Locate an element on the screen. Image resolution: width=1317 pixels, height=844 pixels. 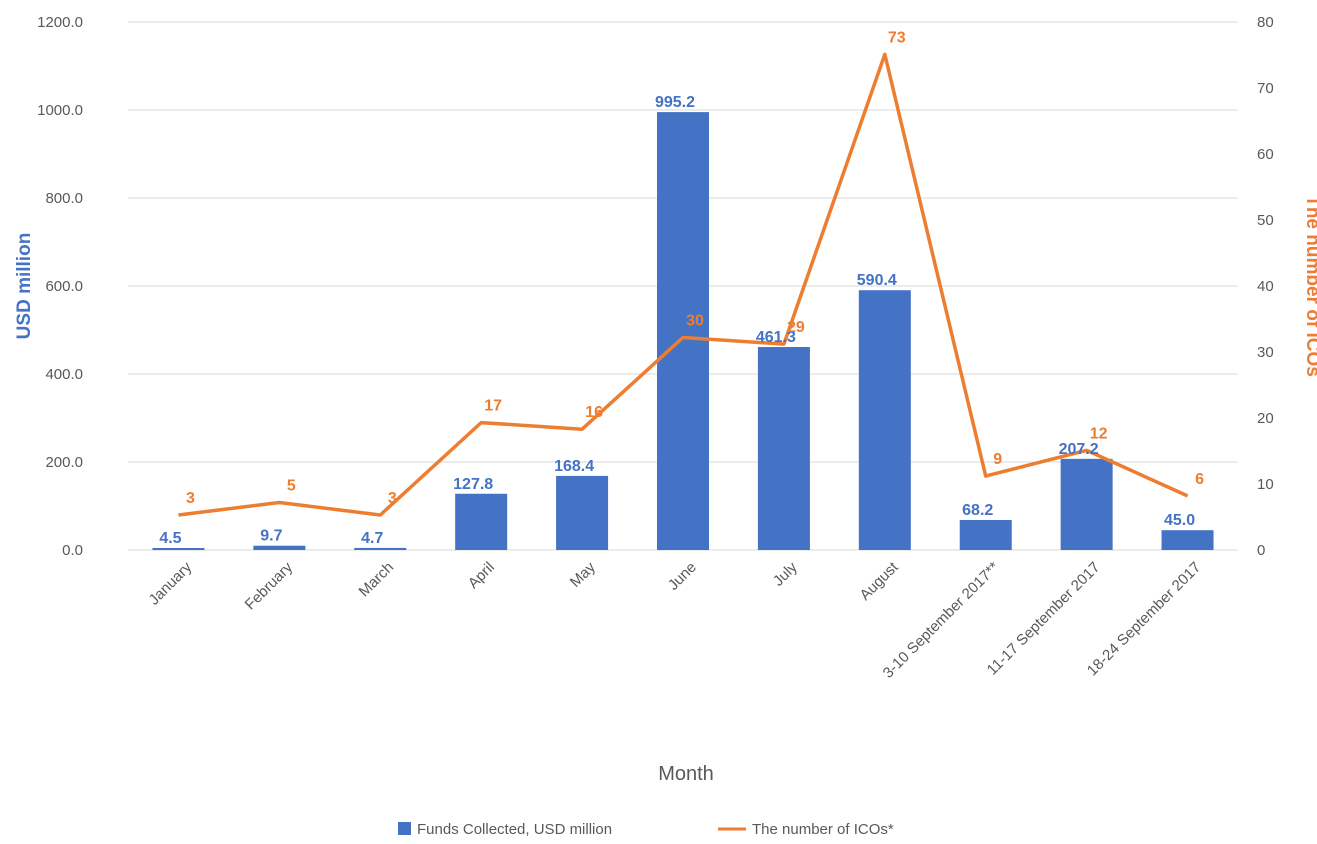
bar-data-label: 45.0 is located at coordinates (1179, 520).